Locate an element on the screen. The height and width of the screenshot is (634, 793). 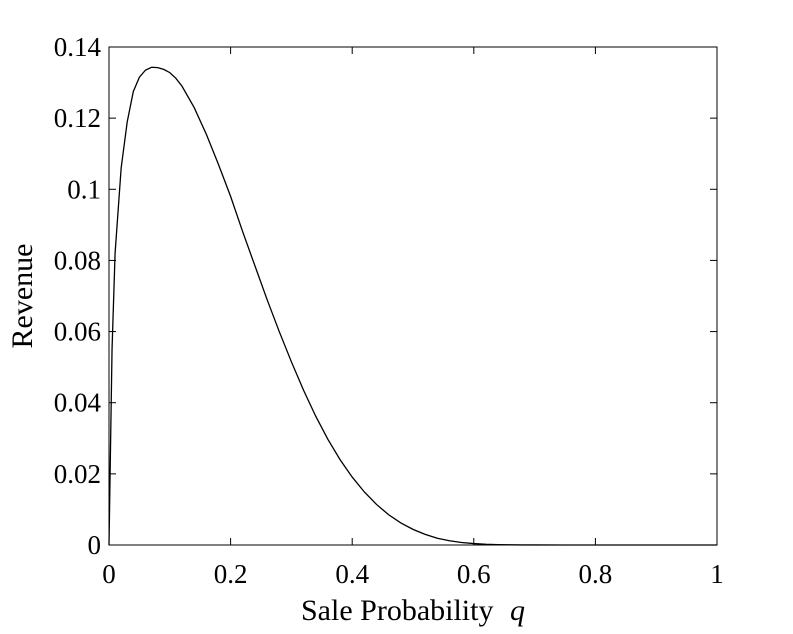
y-tick-label: 0.1 is located at coordinates (84, 189).